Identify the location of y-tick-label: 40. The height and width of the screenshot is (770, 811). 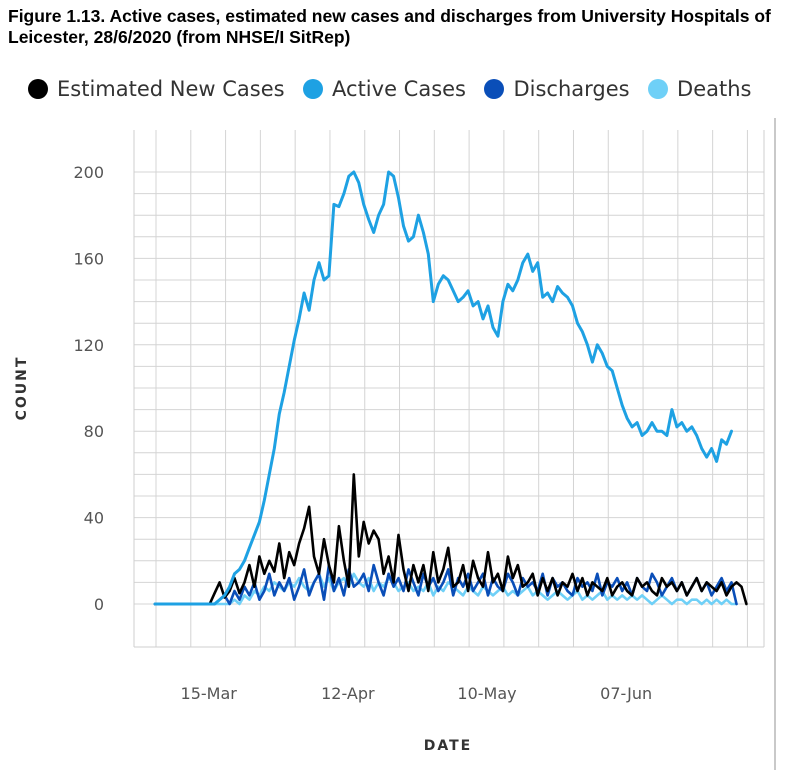
(94, 518).